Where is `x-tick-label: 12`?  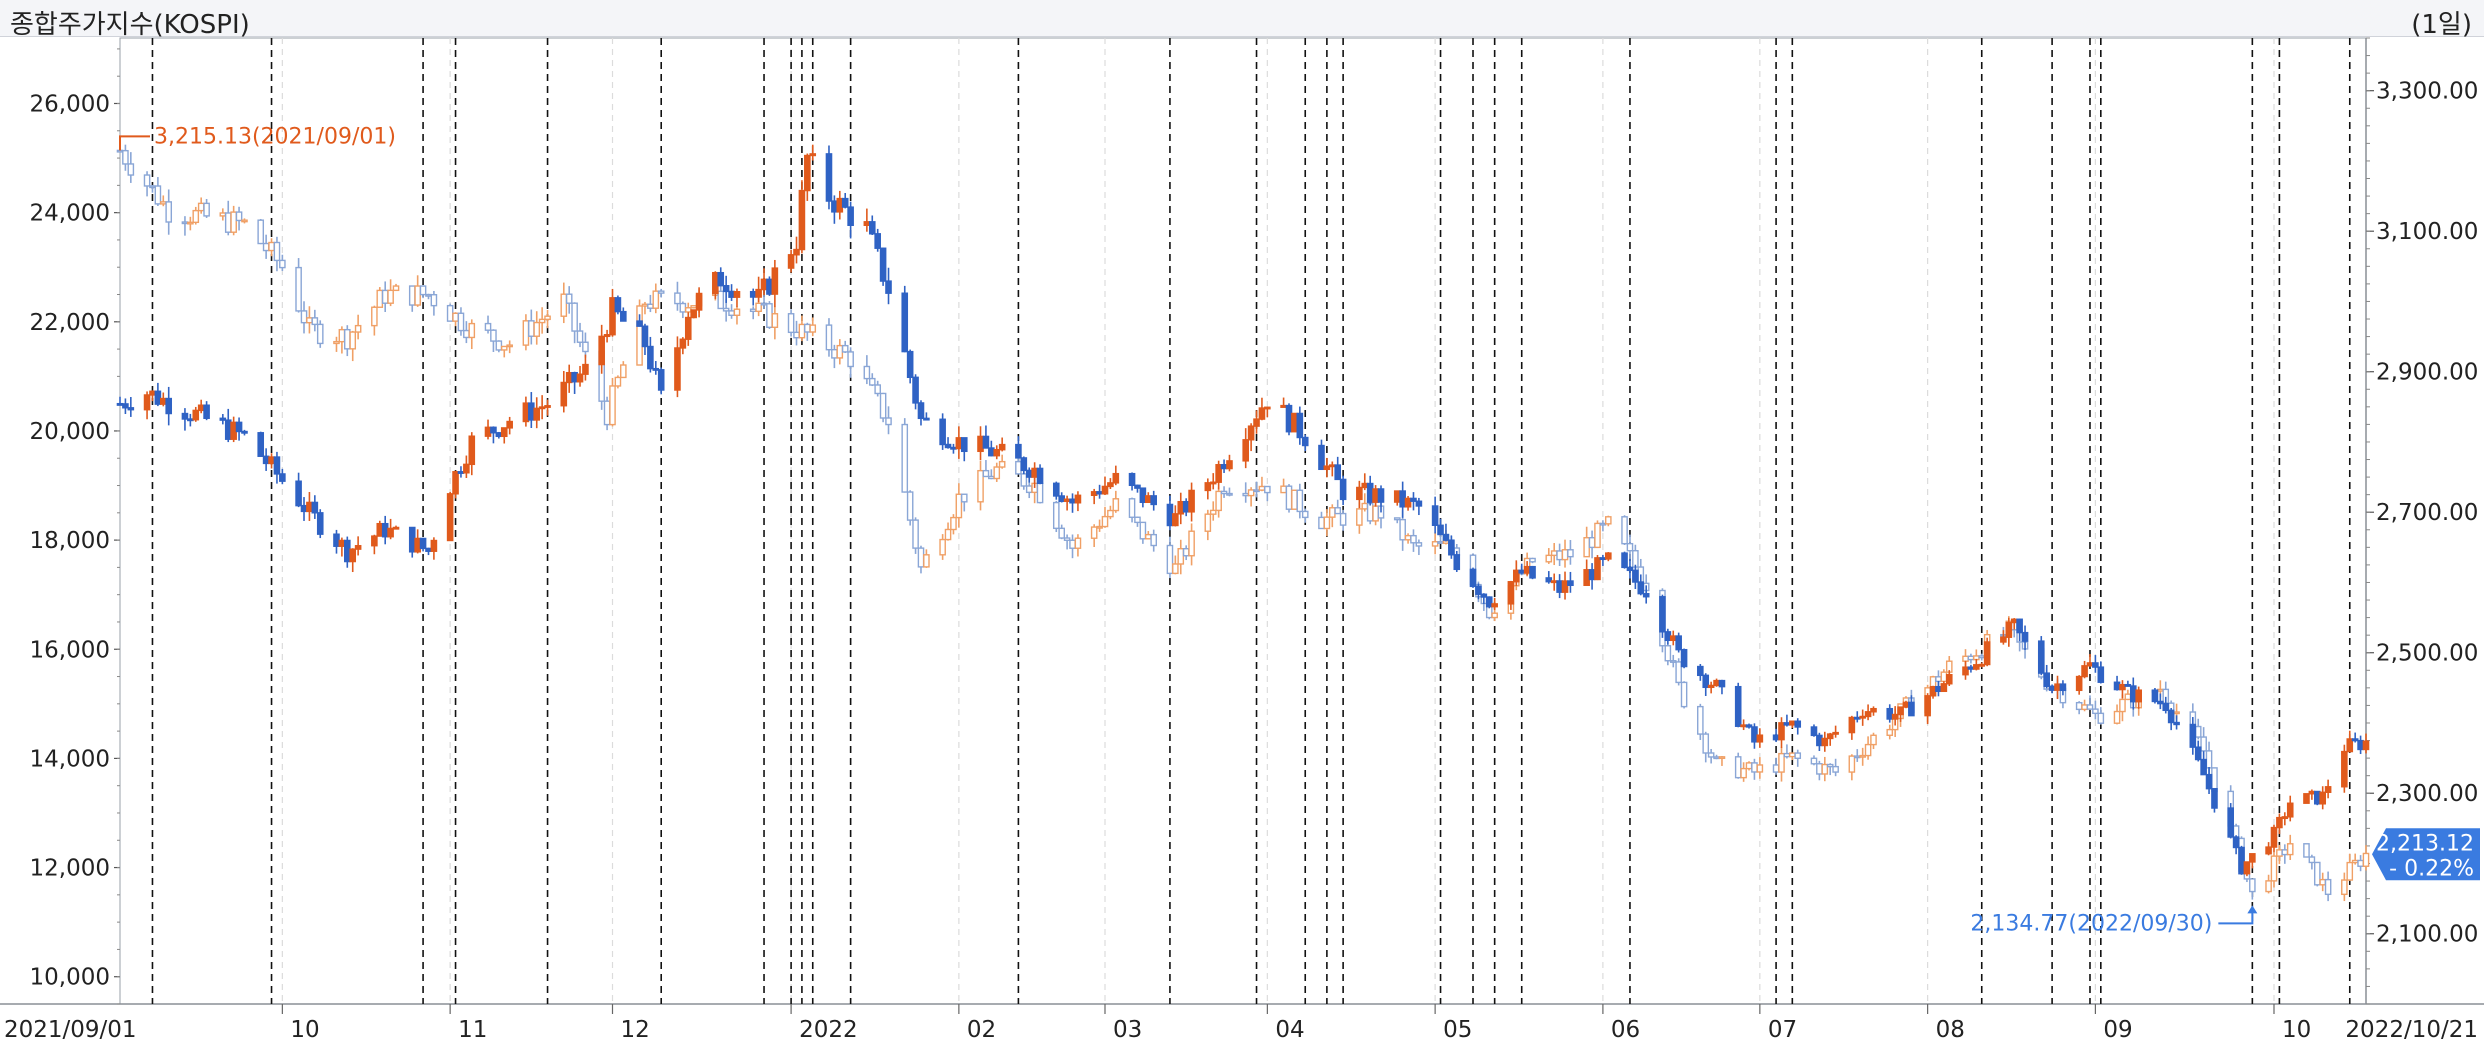 x-tick-label: 12 is located at coordinates (634, 1030).